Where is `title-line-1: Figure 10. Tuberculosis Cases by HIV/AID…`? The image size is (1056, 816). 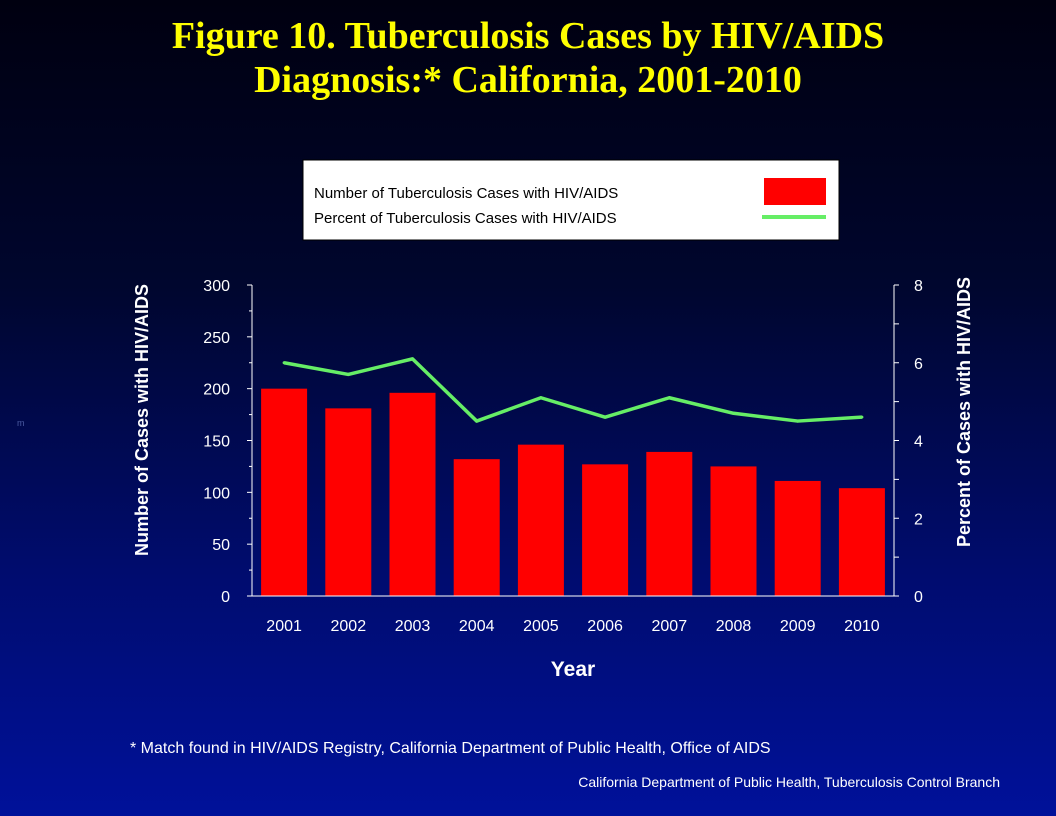 title-line-1: Figure 10. Tuberculosis Cases by HIV/AID… is located at coordinates (528, 36).